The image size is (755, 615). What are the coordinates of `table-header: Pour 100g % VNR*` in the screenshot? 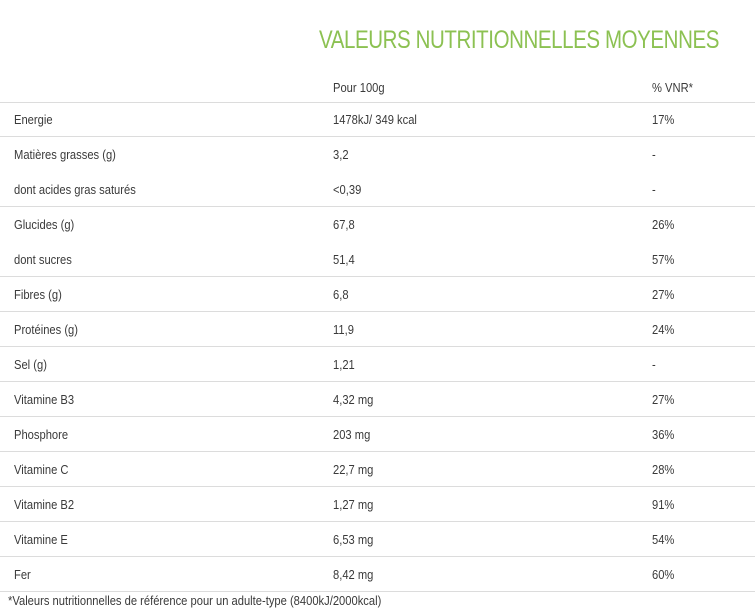 It's located at (377, 87).